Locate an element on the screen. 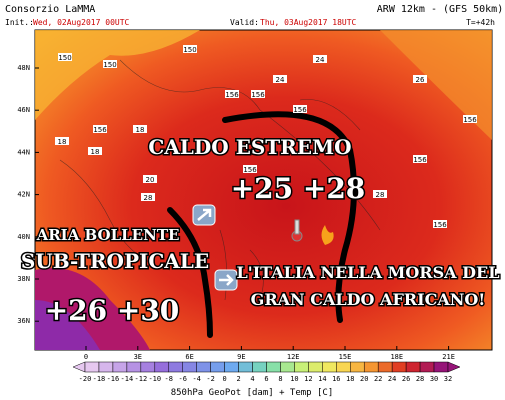 This screenshot has height=400, width=505. contour-label: 28 is located at coordinates (148, 198).